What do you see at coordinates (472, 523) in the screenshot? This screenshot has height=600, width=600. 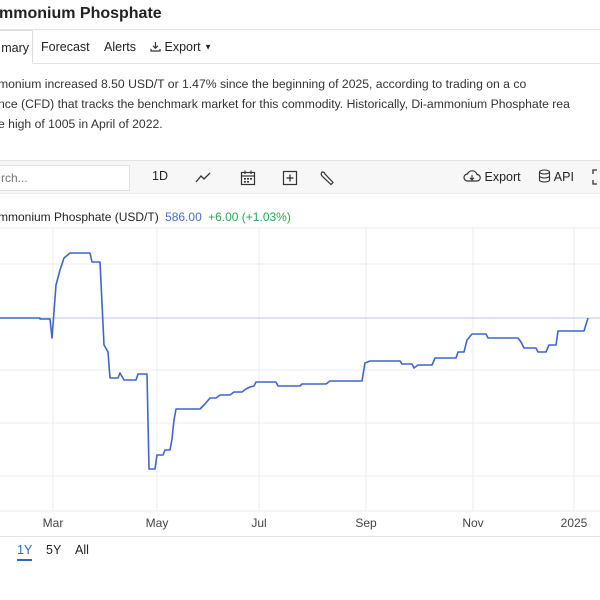 I see `x-axis-label: Nov` at bounding box center [472, 523].